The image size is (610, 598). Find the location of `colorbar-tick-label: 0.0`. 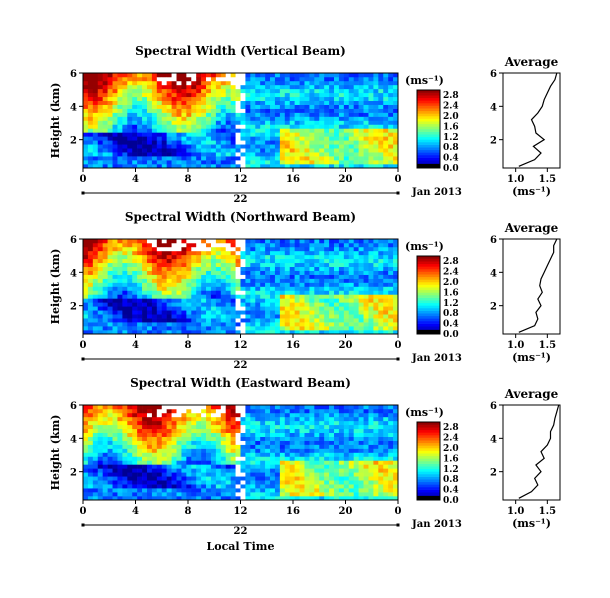

colorbar-tick-label: 0.0 is located at coordinates (451, 501).